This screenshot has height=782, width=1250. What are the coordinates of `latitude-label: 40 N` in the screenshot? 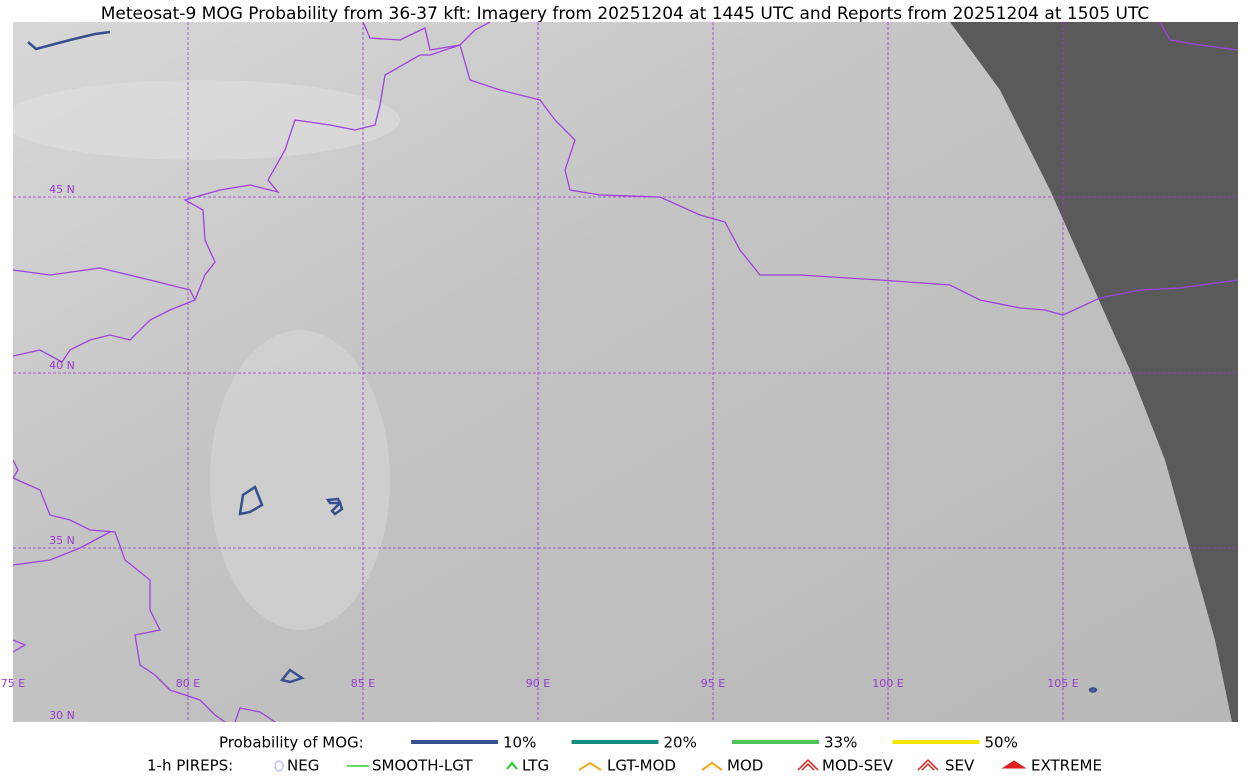 It's located at (62, 365).